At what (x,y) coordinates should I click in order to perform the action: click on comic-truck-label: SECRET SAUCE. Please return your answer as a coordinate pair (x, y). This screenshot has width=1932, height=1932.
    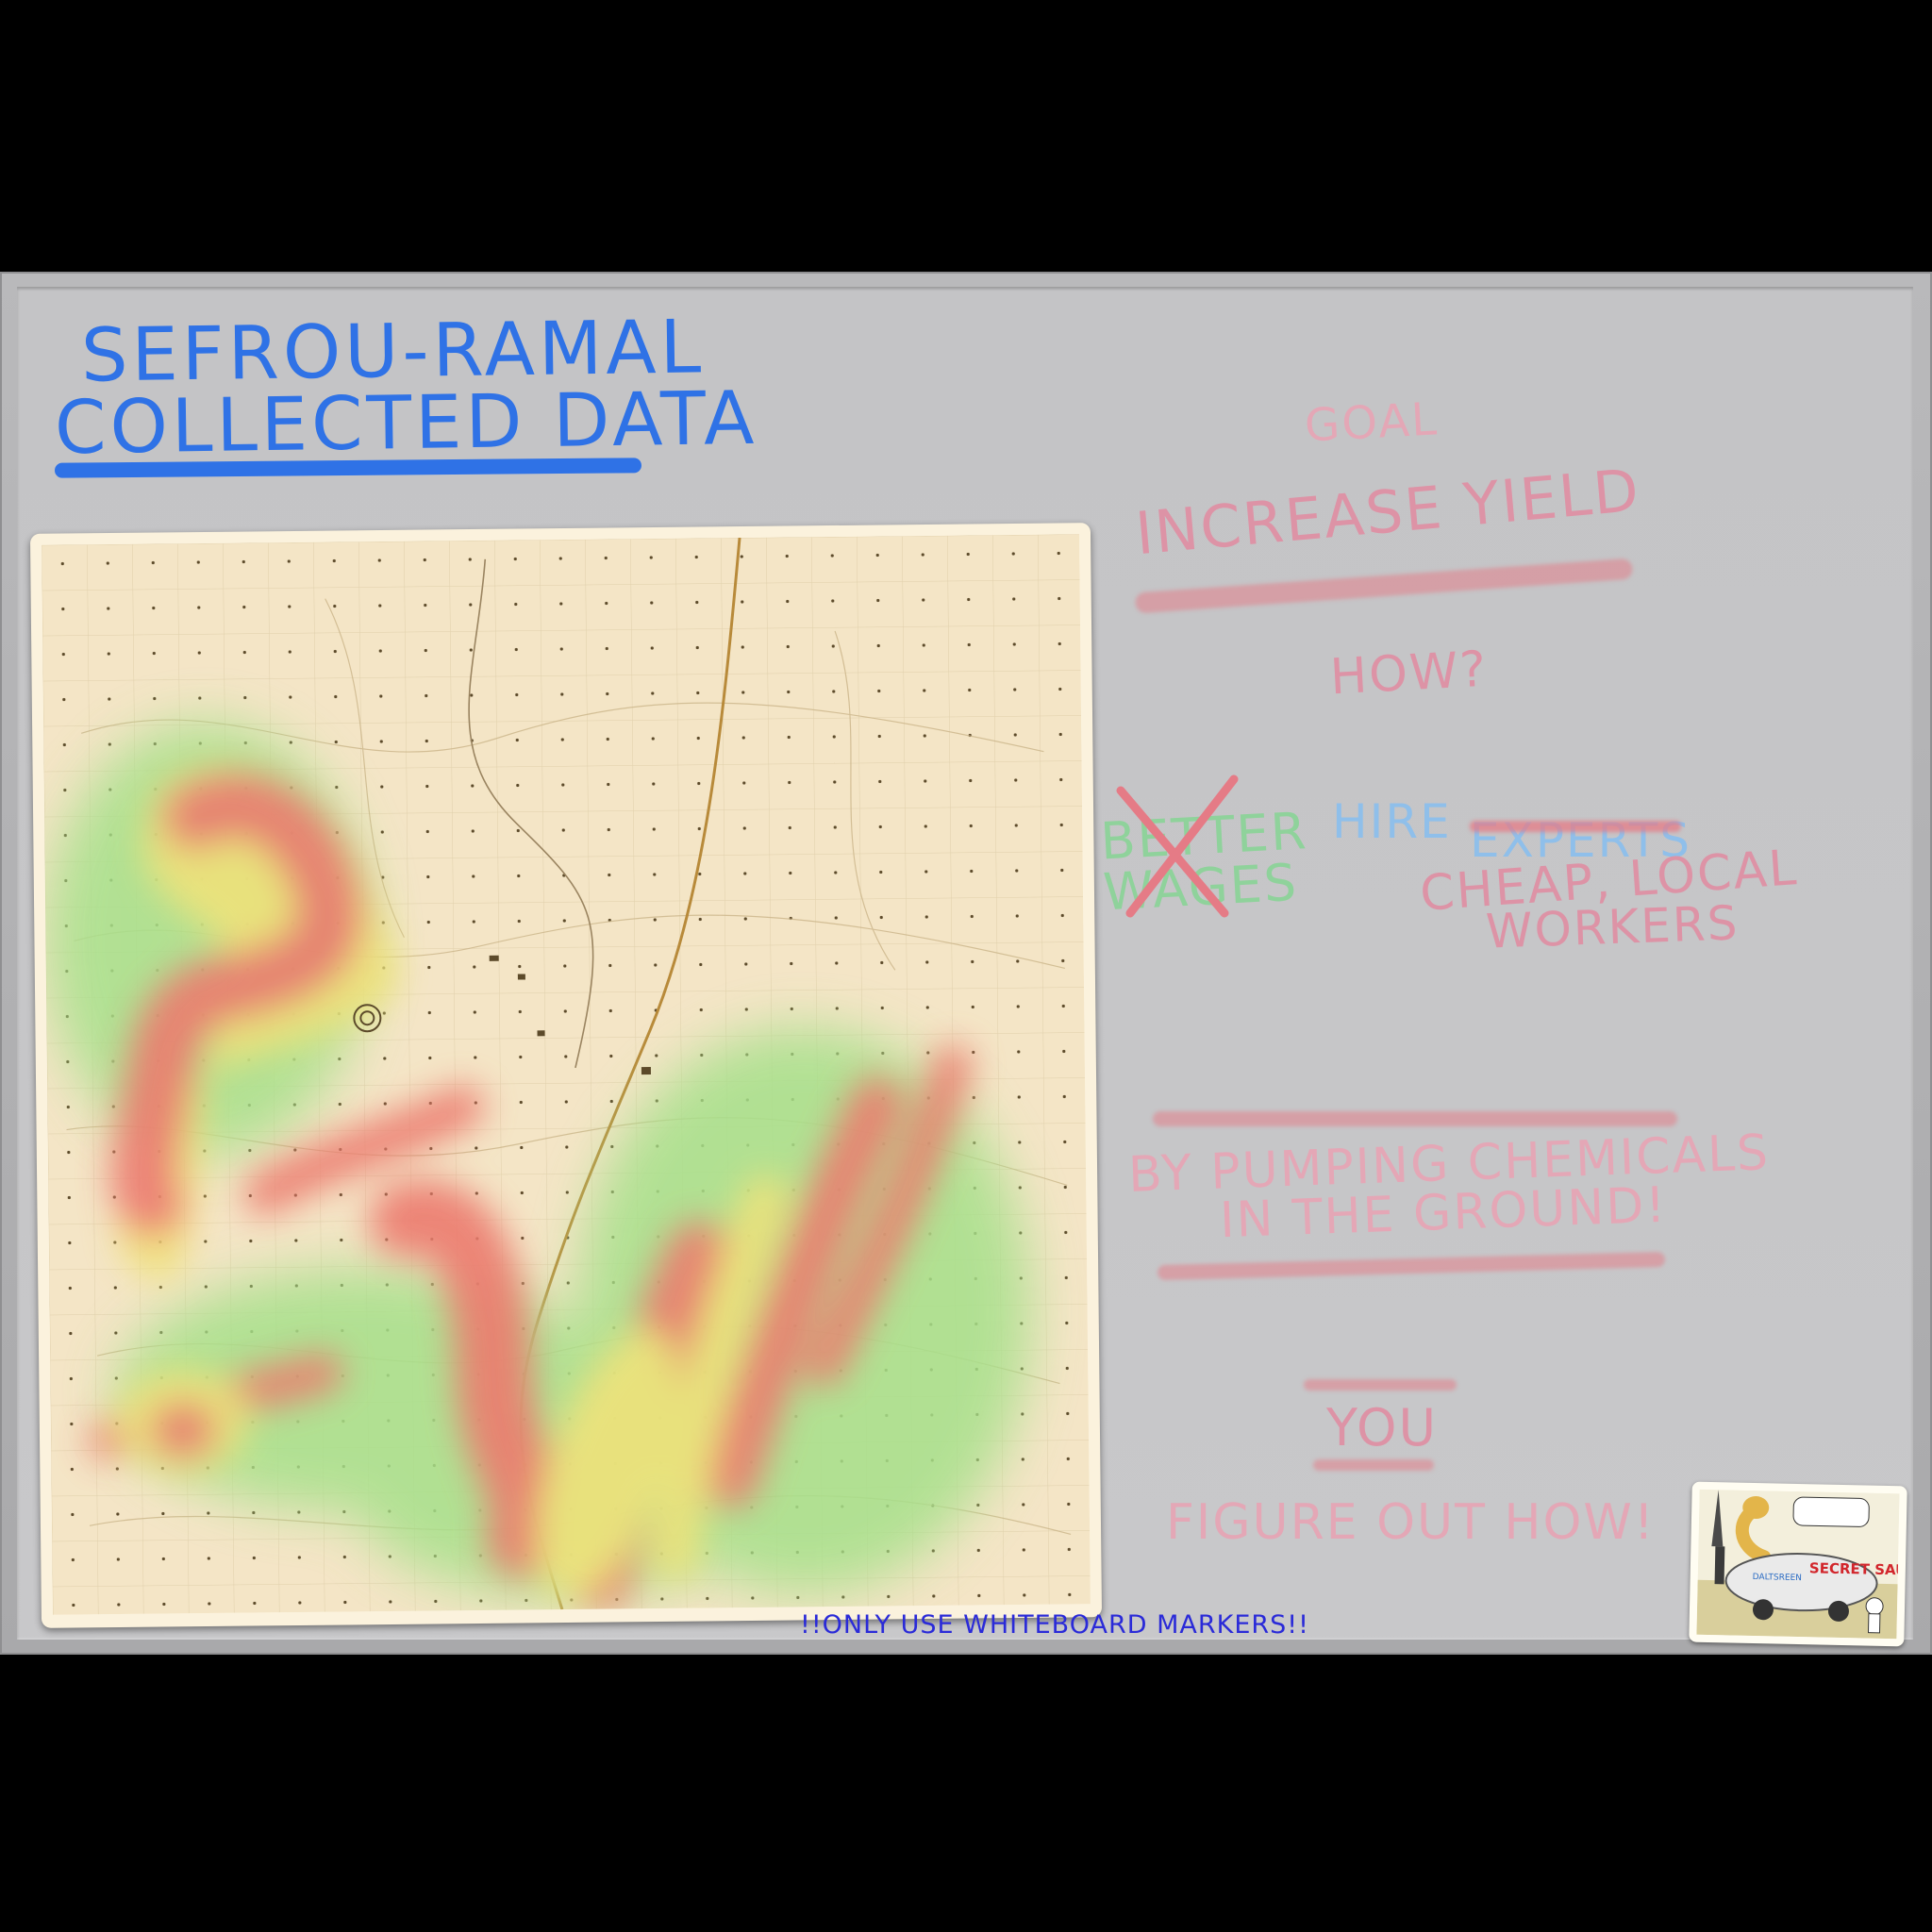
    Looking at the image, I should click on (1855, 1569).